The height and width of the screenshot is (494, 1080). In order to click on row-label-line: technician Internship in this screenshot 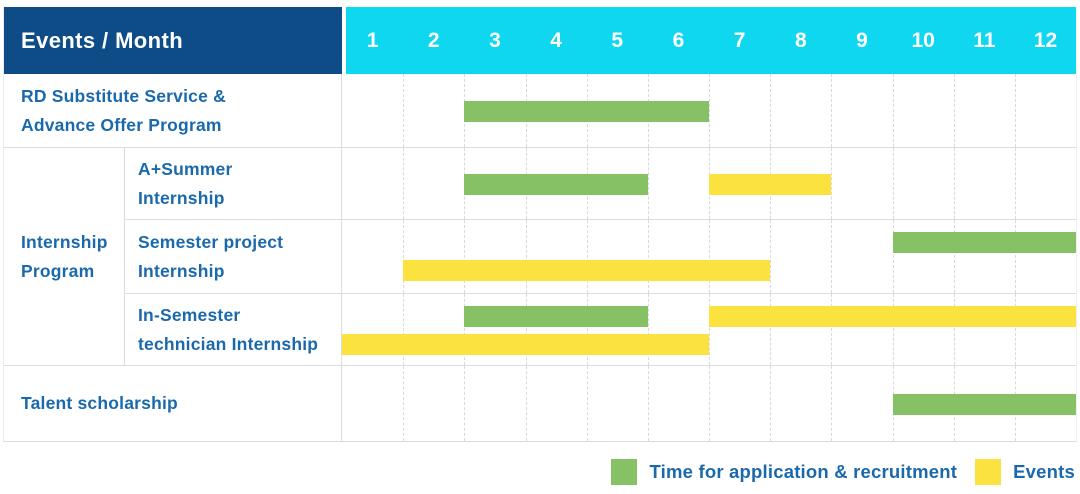, I will do `click(228, 343)`.